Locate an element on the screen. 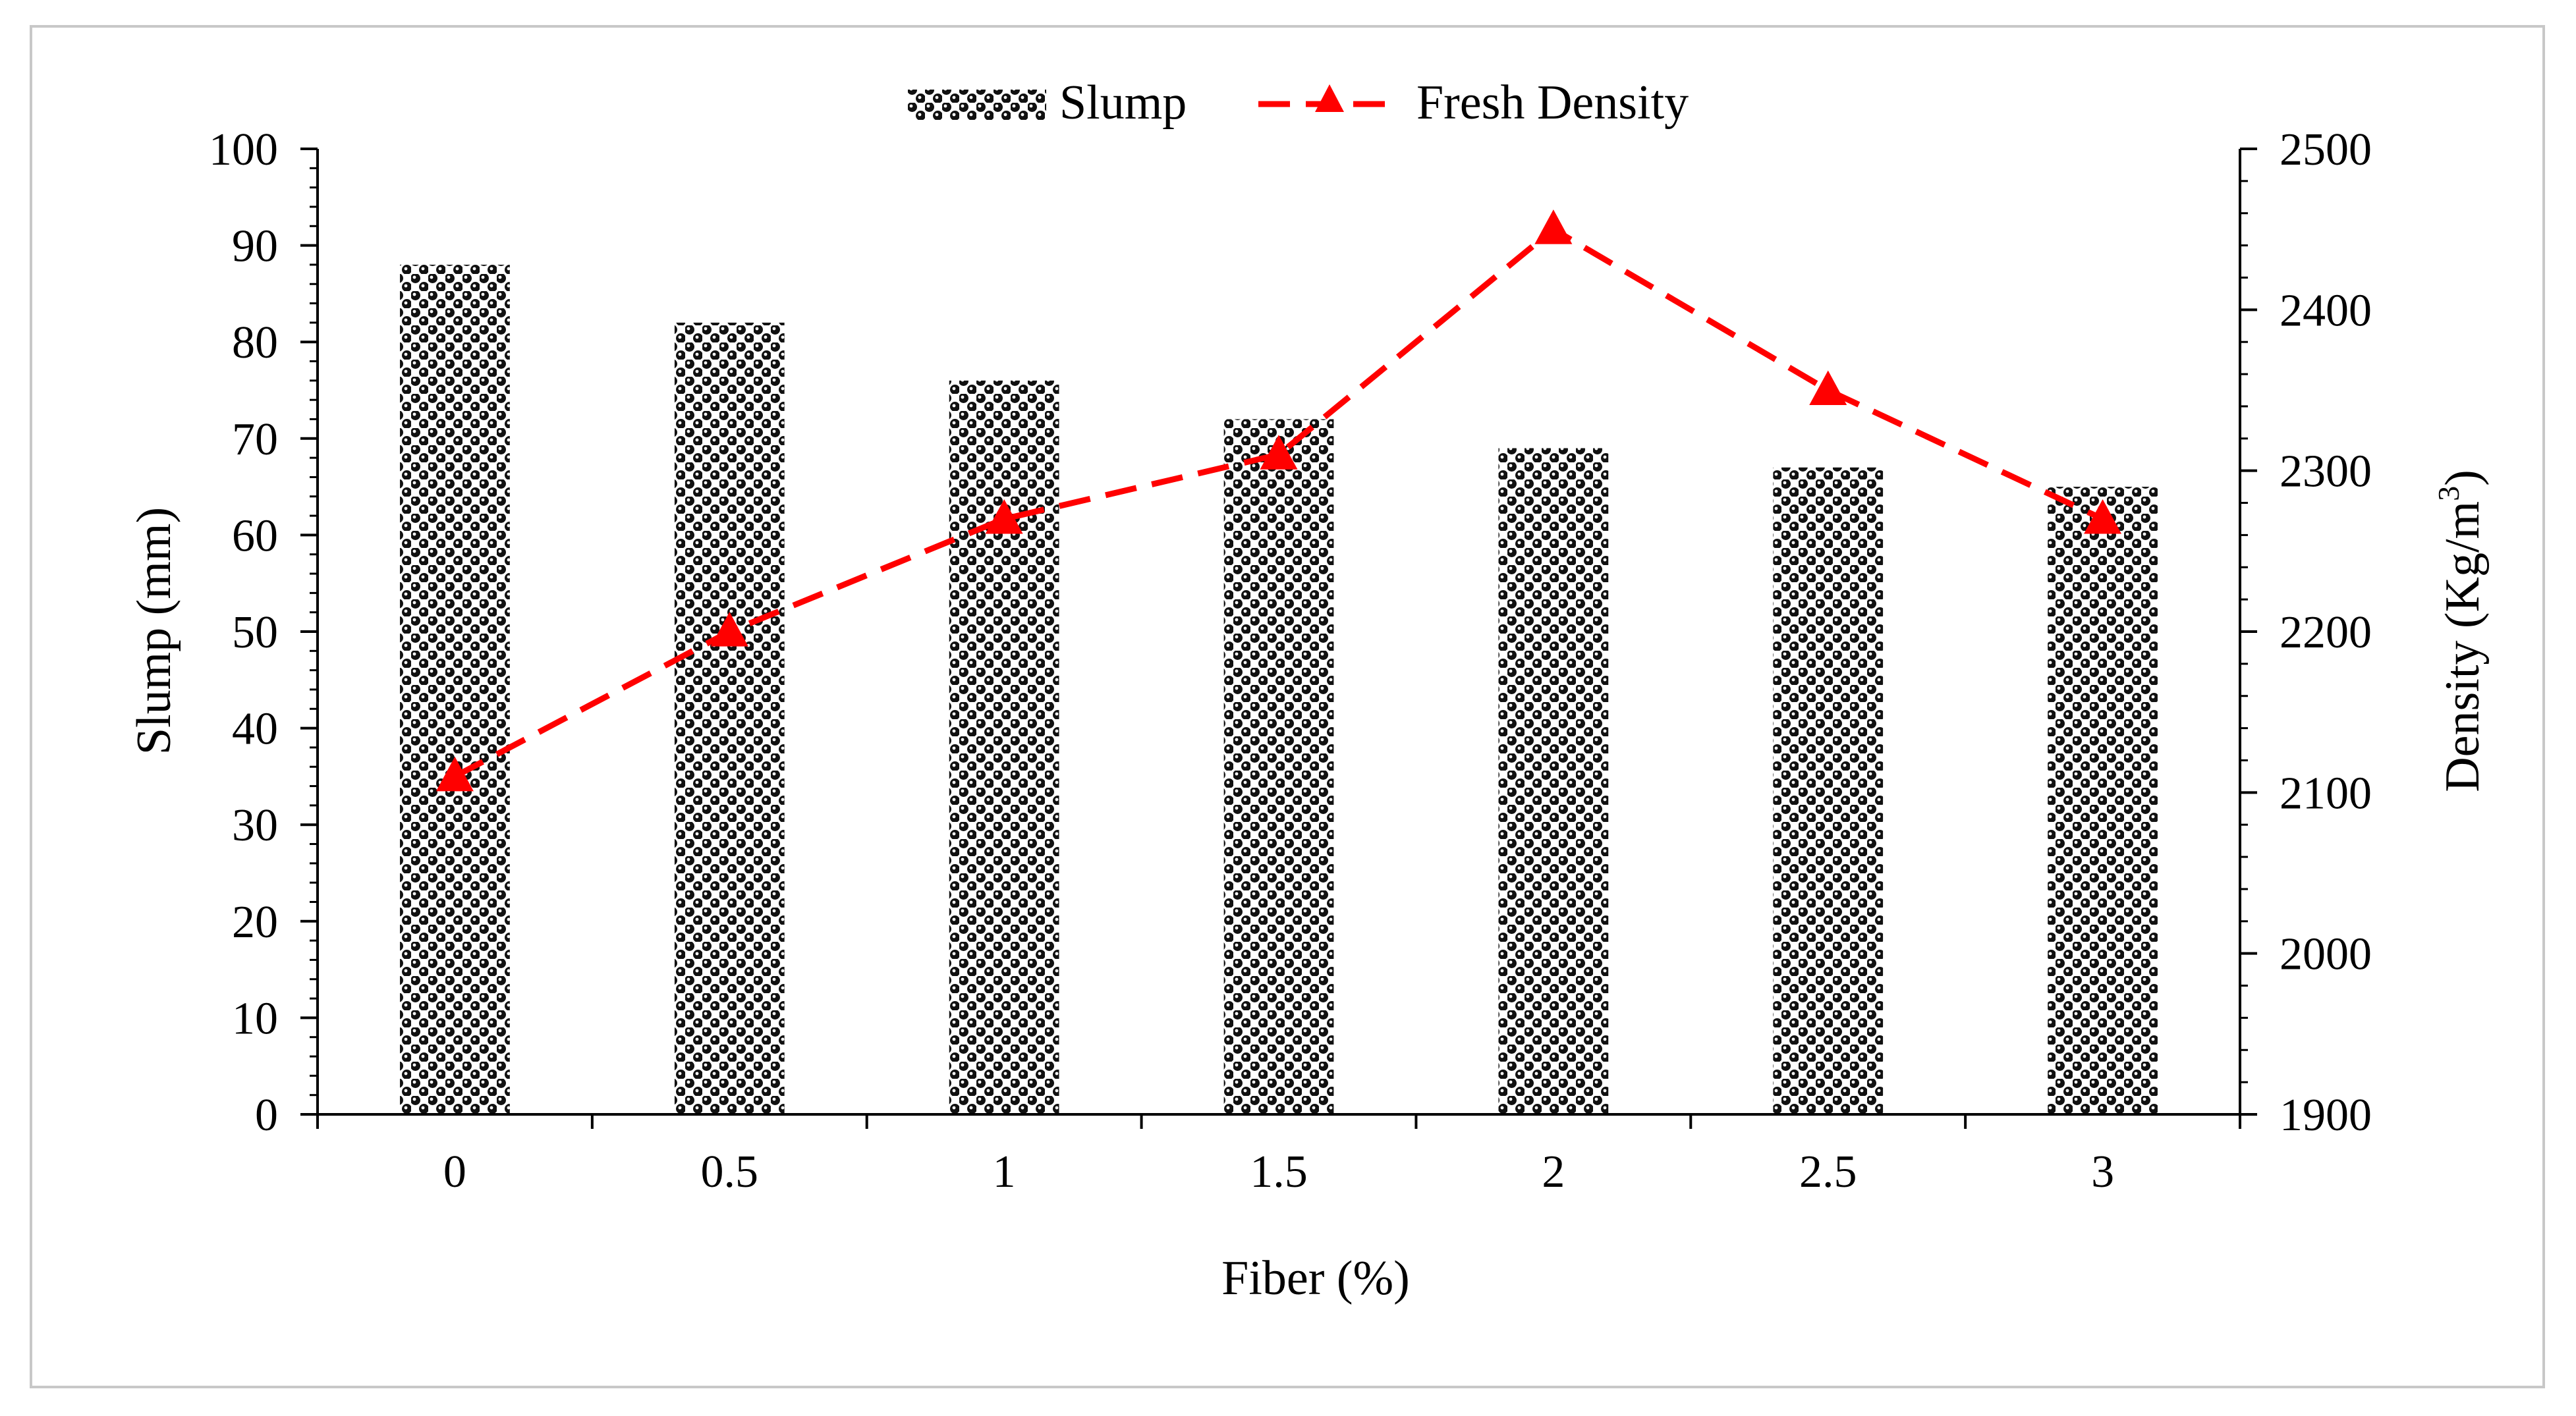 The width and height of the screenshot is (2576, 1416). y-axis-title: Slump (mm) is located at coordinates (154, 631).